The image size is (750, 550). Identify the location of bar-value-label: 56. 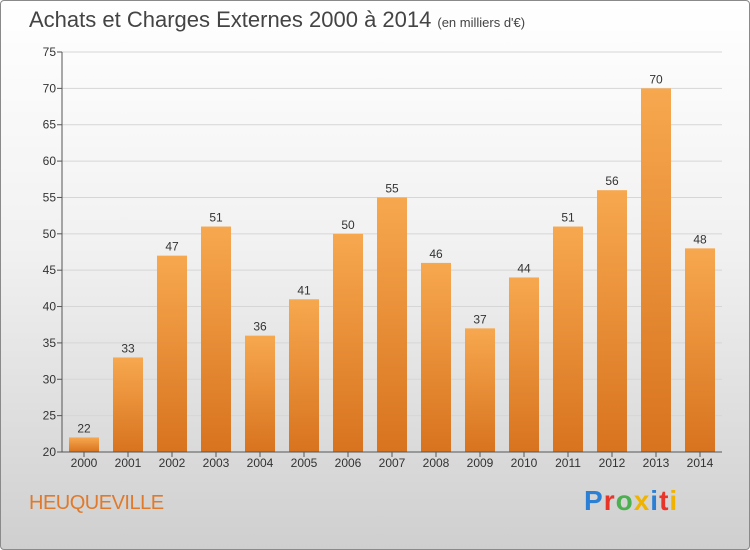
(612, 181).